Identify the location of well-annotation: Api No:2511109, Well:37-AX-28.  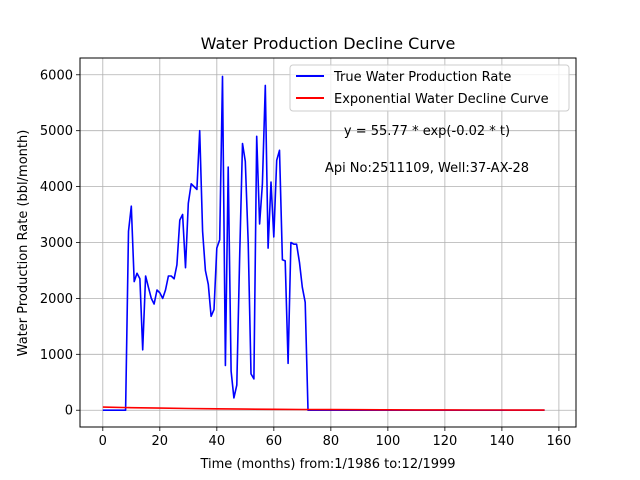
(427, 168).